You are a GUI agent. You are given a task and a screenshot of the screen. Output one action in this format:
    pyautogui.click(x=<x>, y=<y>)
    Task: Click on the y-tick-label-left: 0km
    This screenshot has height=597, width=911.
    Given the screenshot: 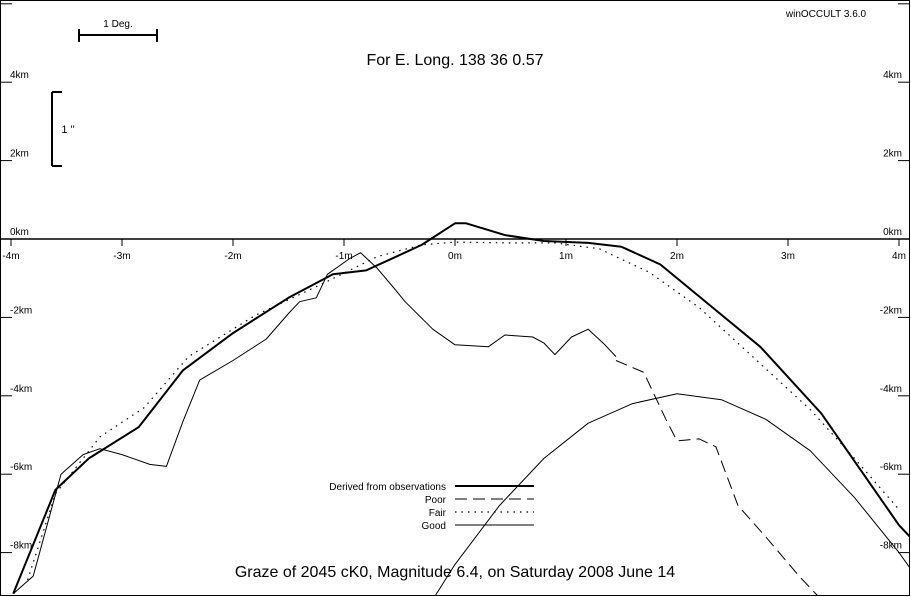 What is the action you would take?
    pyautogui.click(x=19, y=232)
    